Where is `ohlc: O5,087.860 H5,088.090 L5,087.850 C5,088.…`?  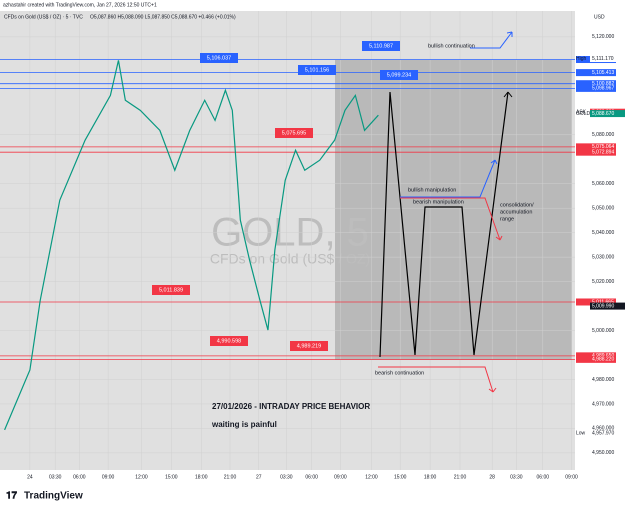
ohlc: O5,087.860 H5,088.090 L5,087.850 C5,088.… is located at coordinates (163, 17).